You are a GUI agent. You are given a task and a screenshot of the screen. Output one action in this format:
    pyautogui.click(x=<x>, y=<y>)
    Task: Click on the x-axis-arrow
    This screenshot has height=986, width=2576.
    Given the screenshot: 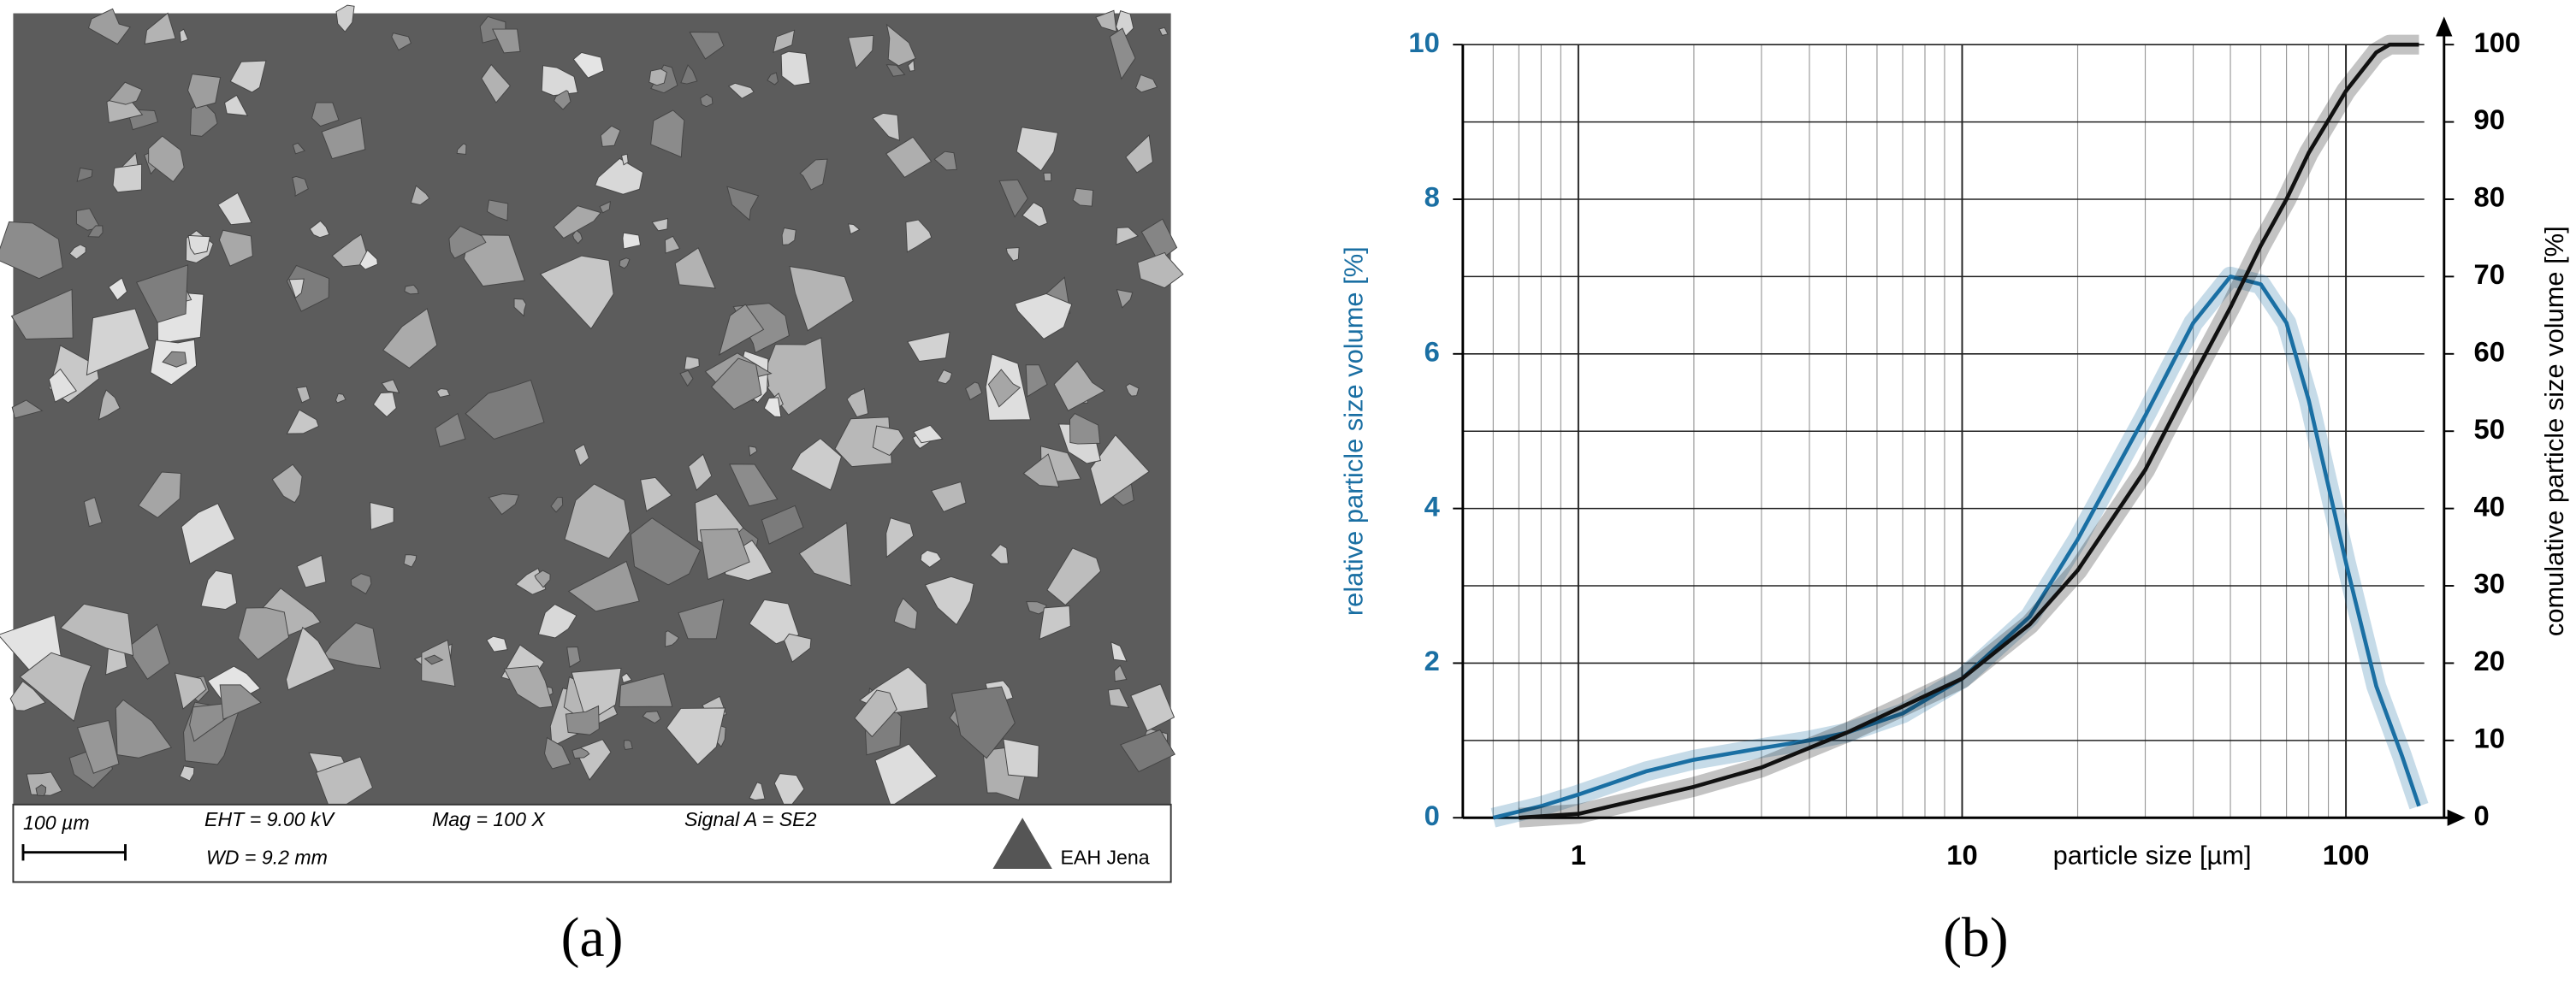 What is the action you would take?
    pyautogui.click(x=2456, y=817)
    